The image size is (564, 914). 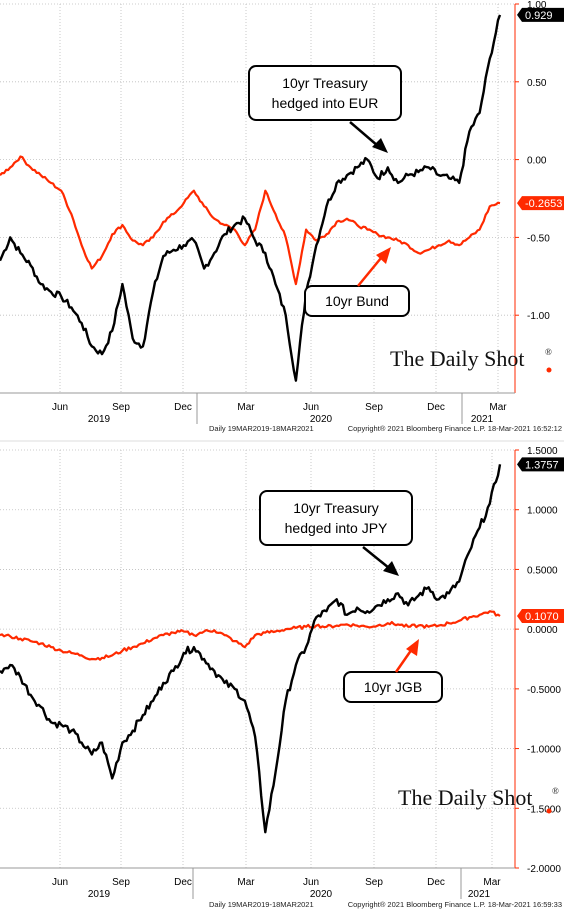 What do you see at coordinates (121, 407) in the screenshot?
I see `c1-xtick-month-1: Sep` at bounding box center [121, 407].